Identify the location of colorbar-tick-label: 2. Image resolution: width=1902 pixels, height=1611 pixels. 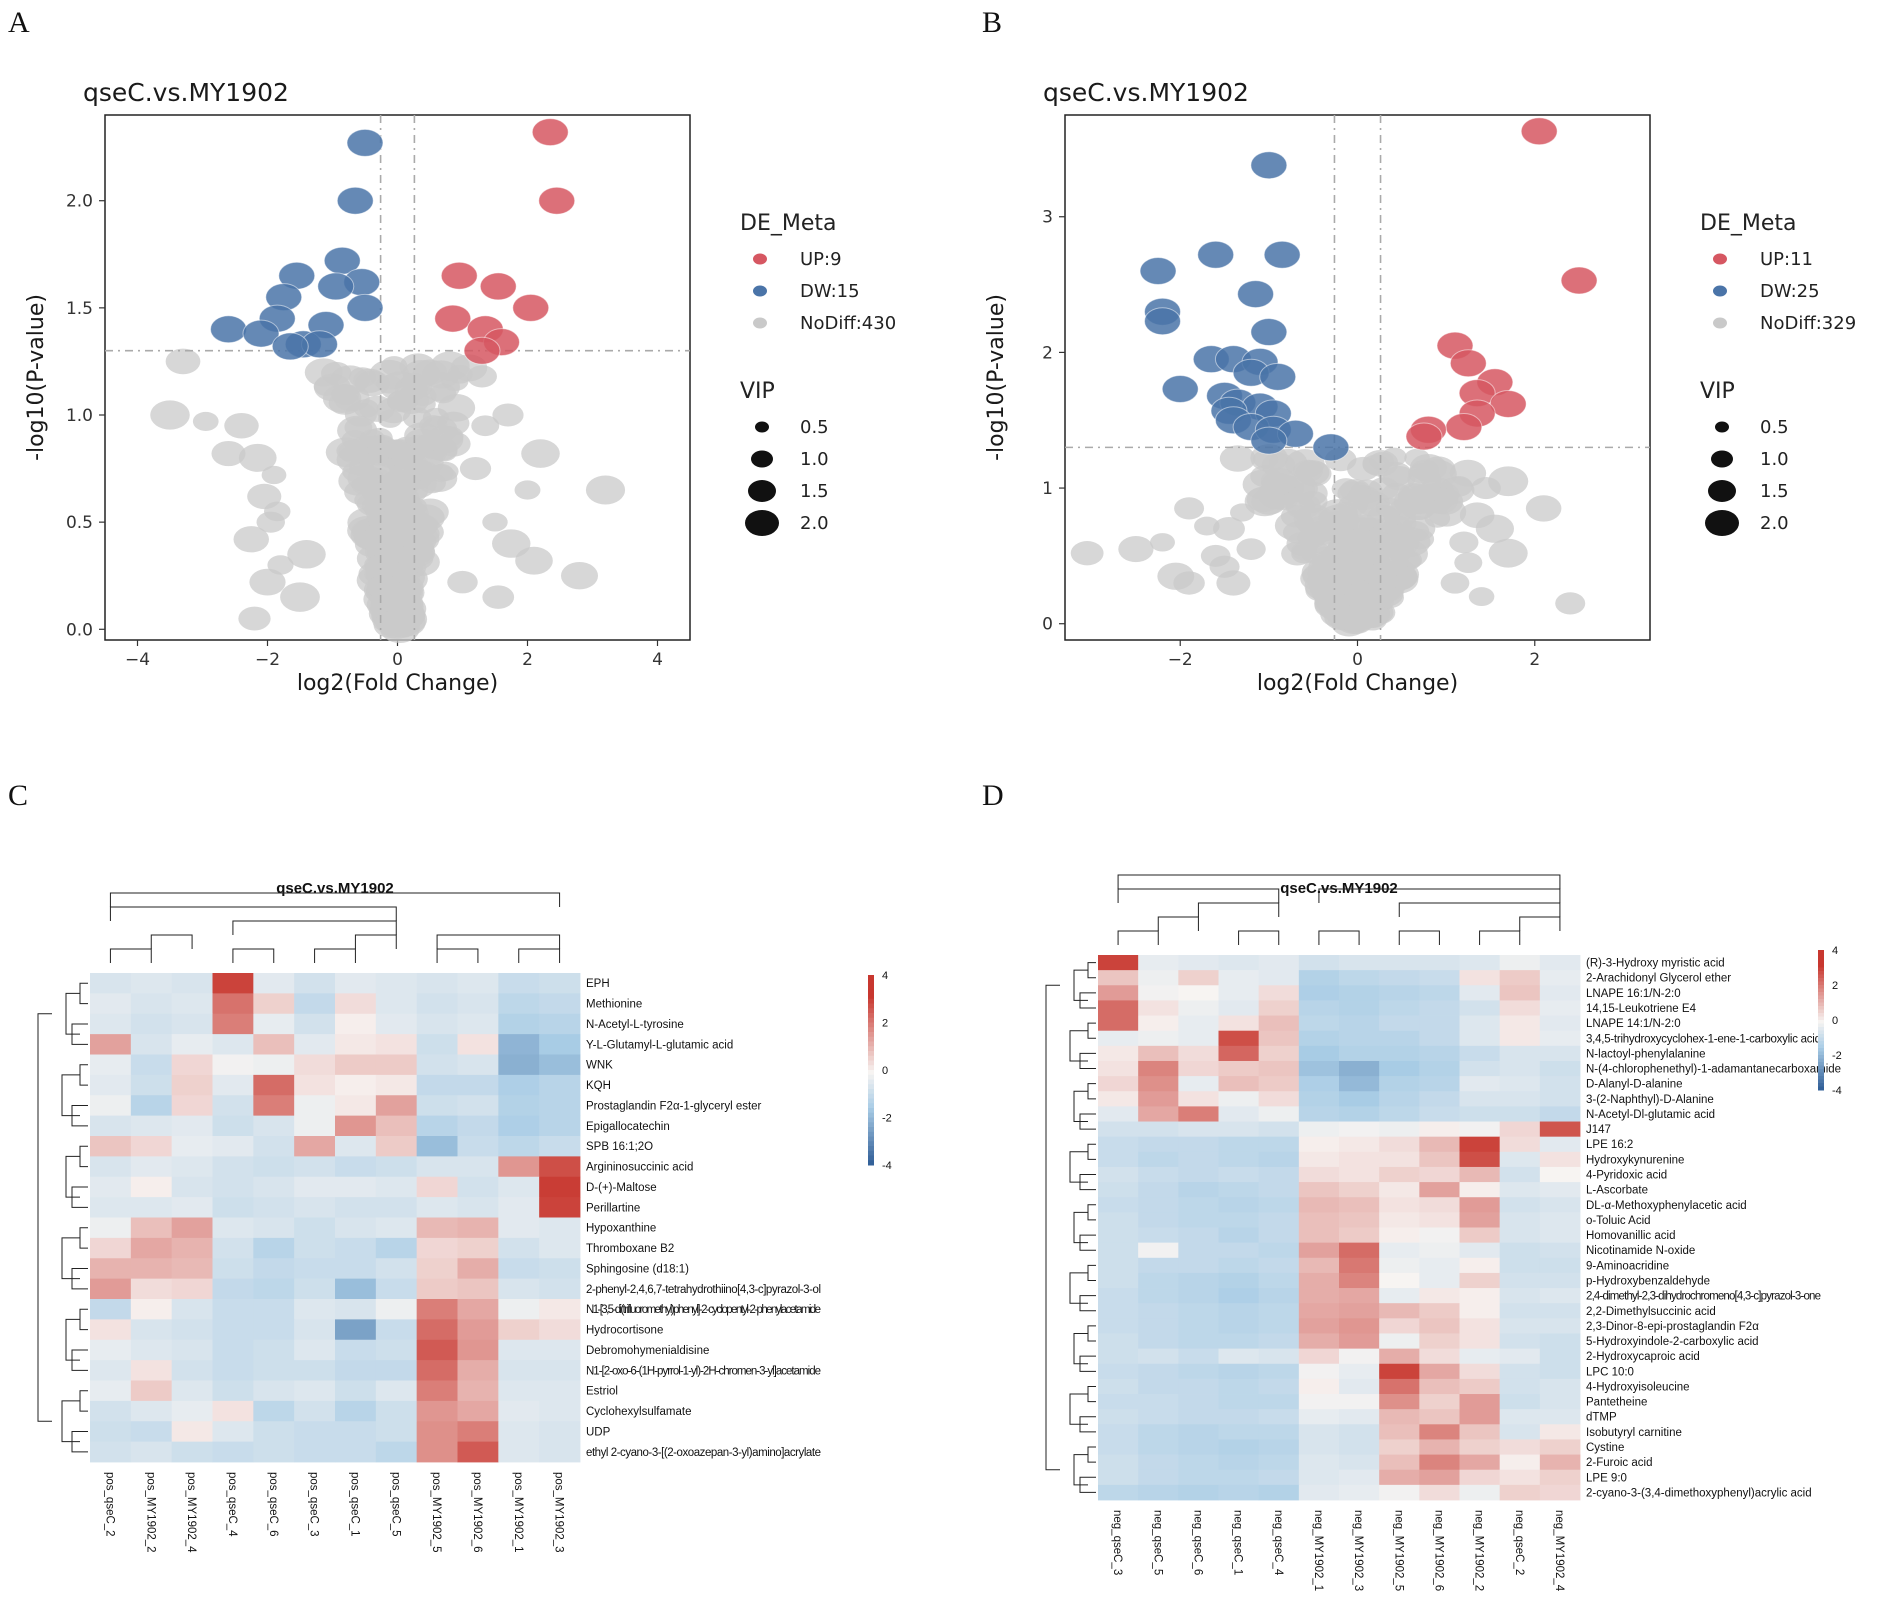
(885, 1024).